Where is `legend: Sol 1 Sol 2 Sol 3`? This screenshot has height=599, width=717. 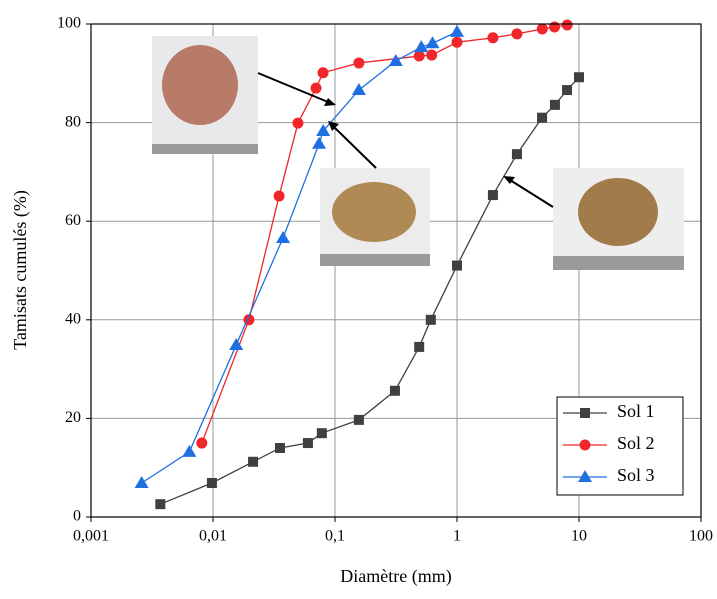
legend: Sol 1 Sol 2 Sol 3 is located at coordinates (620, 446).